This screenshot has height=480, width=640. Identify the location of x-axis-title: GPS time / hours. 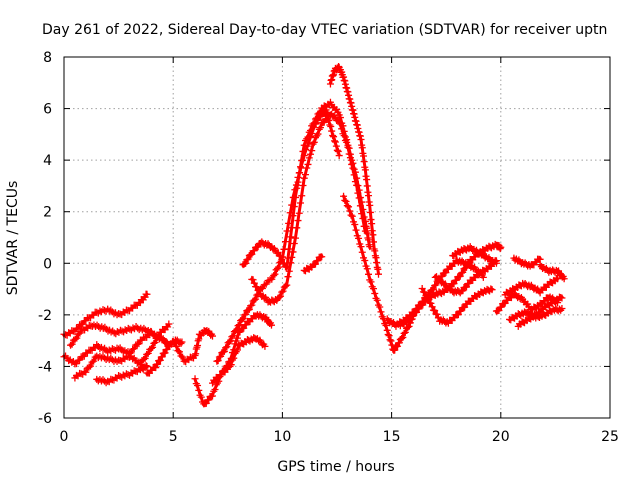
(335, 467).